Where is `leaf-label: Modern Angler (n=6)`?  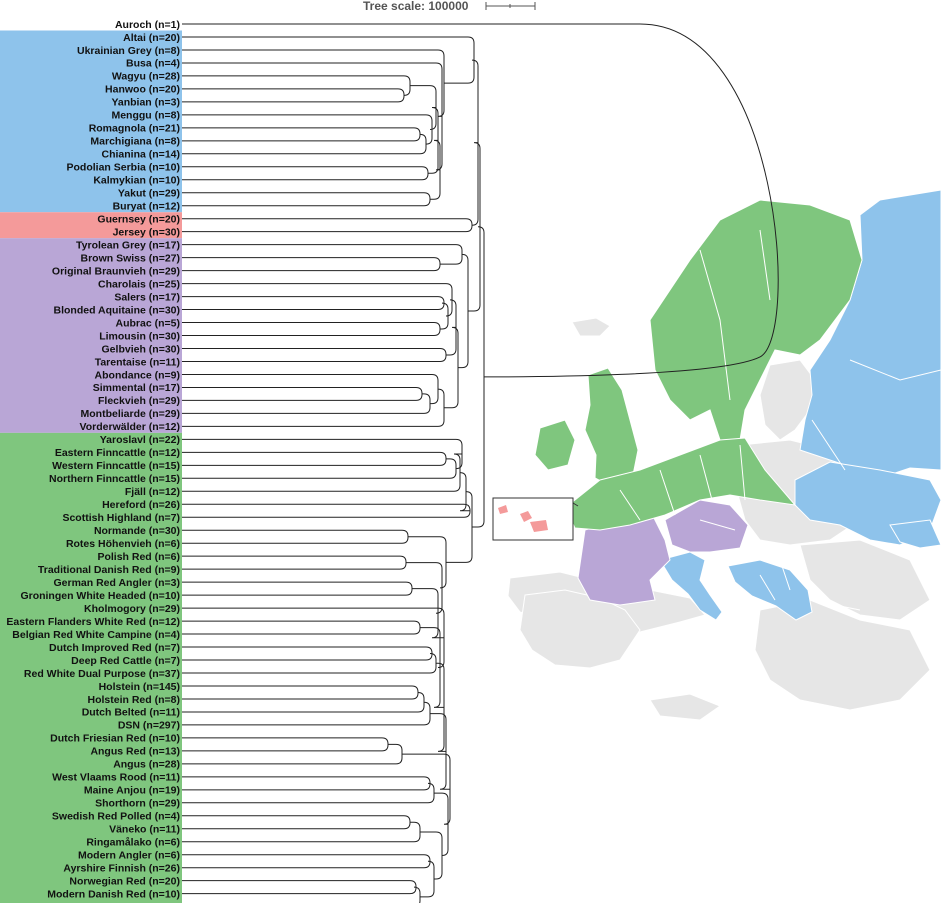 leaf-label: Modern Angler (n=6) is located at coordinates (129, 856).